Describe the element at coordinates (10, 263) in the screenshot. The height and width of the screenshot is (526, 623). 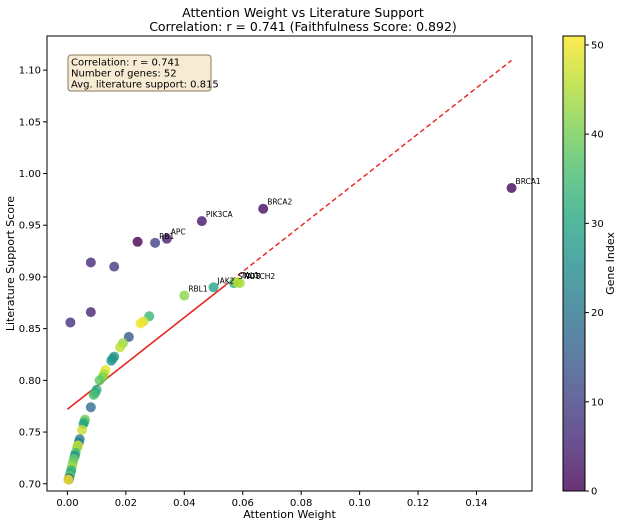
I see `y-axis-label: Literature Support Score` at that location.